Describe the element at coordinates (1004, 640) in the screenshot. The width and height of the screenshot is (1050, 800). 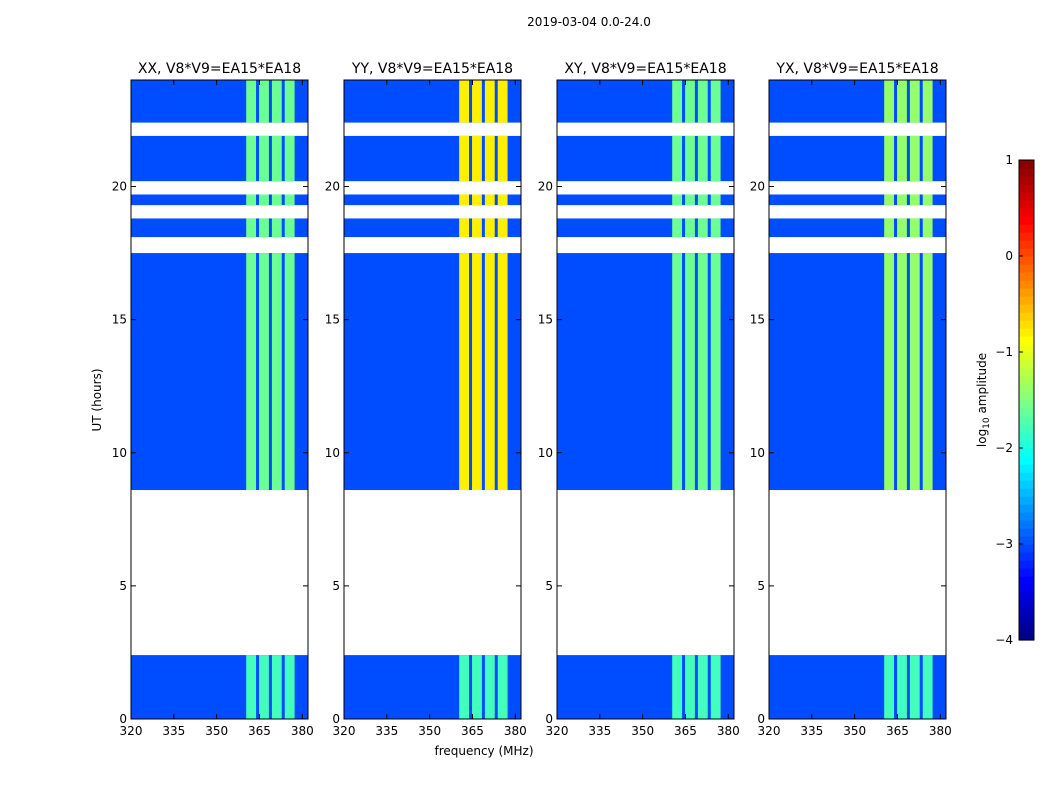
I see `colorbar-tick-label: −4` at that location.